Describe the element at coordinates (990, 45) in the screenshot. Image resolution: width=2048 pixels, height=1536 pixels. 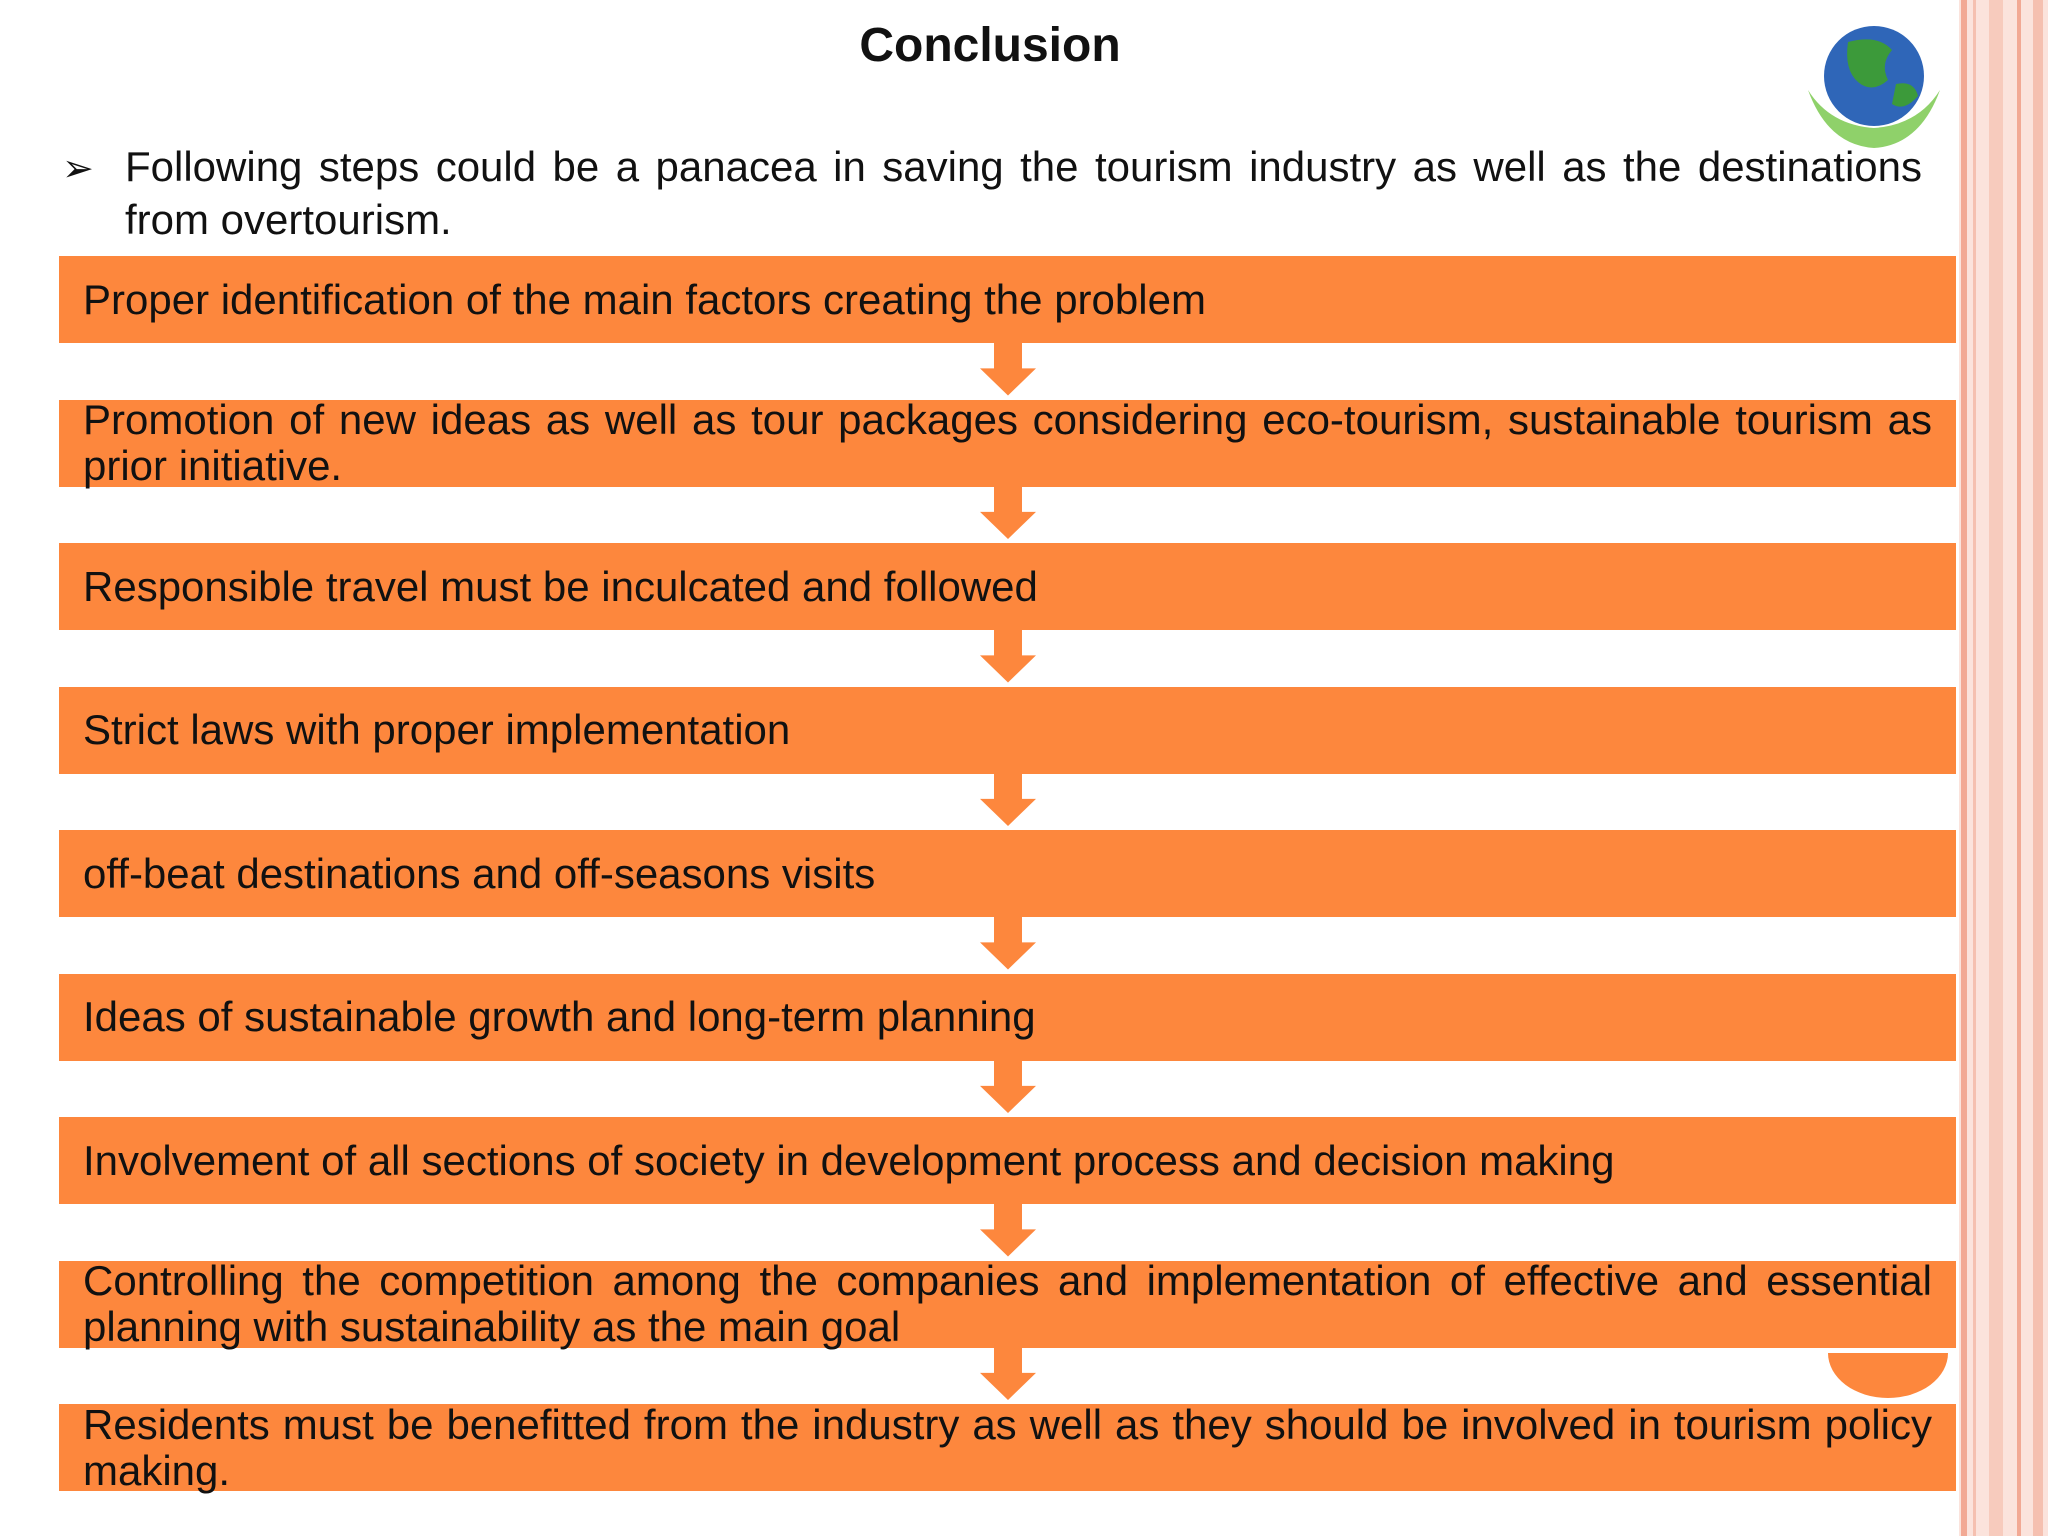
I see `slide-title: Conclusion` at that location.